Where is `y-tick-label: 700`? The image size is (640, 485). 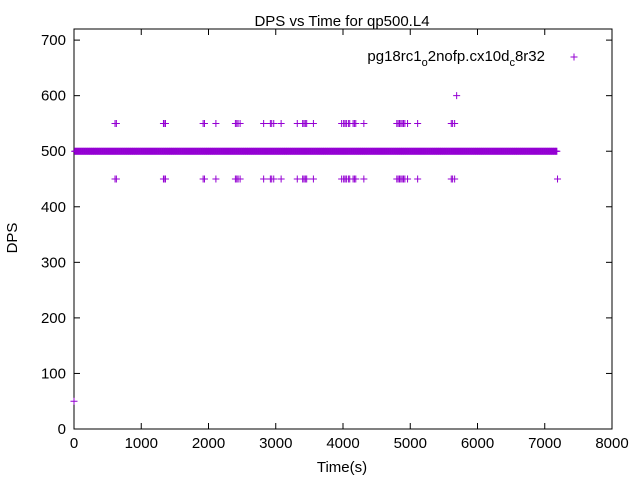 y-tick-label: 700 is located at coordinates (53, 40).